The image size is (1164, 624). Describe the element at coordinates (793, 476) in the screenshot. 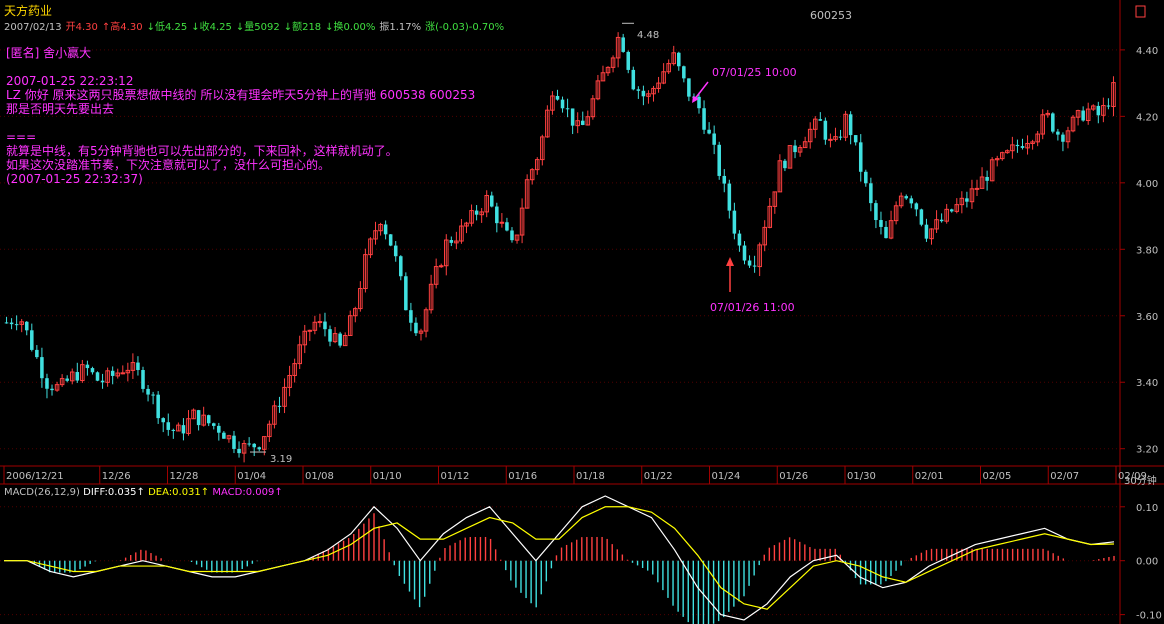

I see `date-tick-label: 01/26` at that location.